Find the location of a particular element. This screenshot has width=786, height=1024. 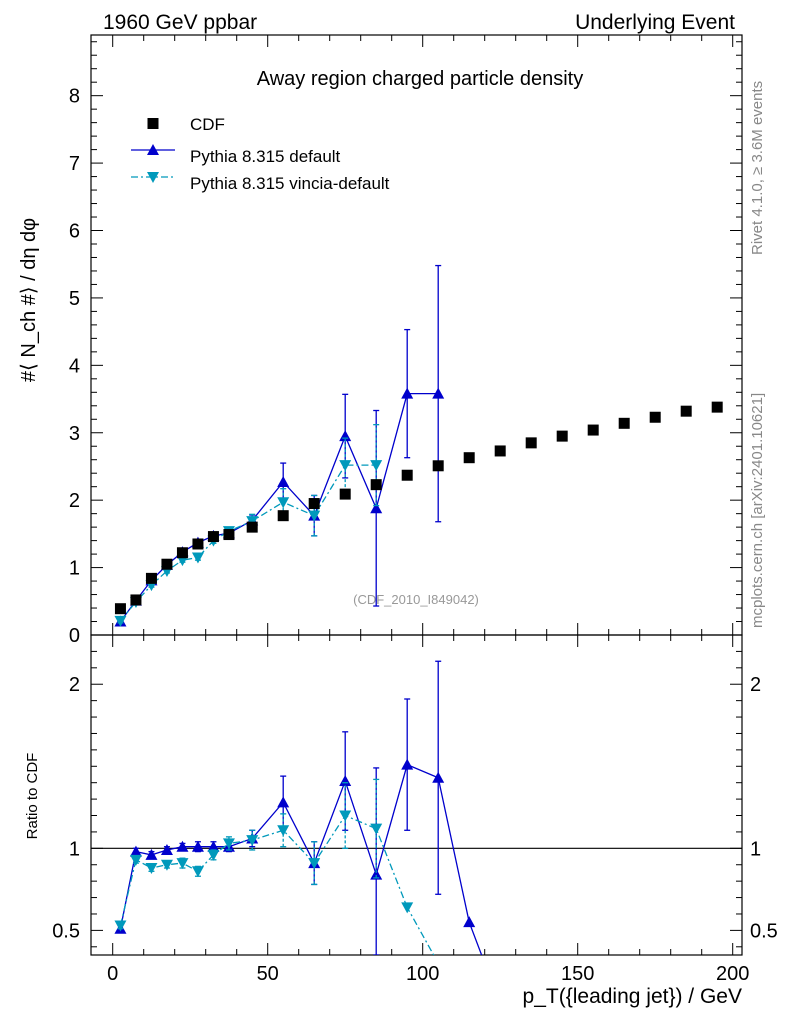

ratio-y-axis-label: Ratio to CDF is located at coordinates (32, 796).